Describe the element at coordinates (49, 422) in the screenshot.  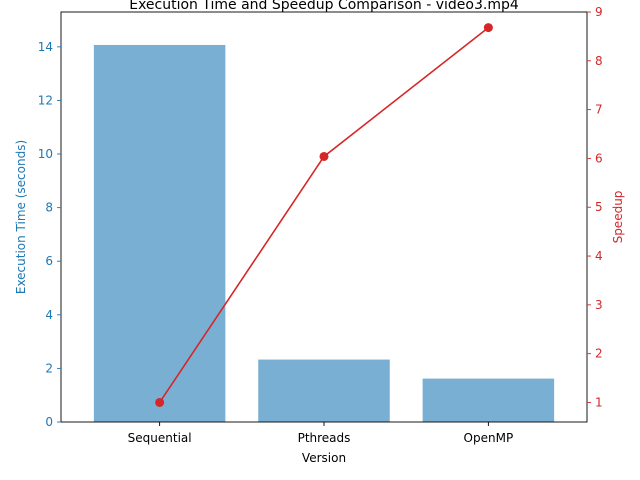
I see `y-left-tick-label: 0` at that location.